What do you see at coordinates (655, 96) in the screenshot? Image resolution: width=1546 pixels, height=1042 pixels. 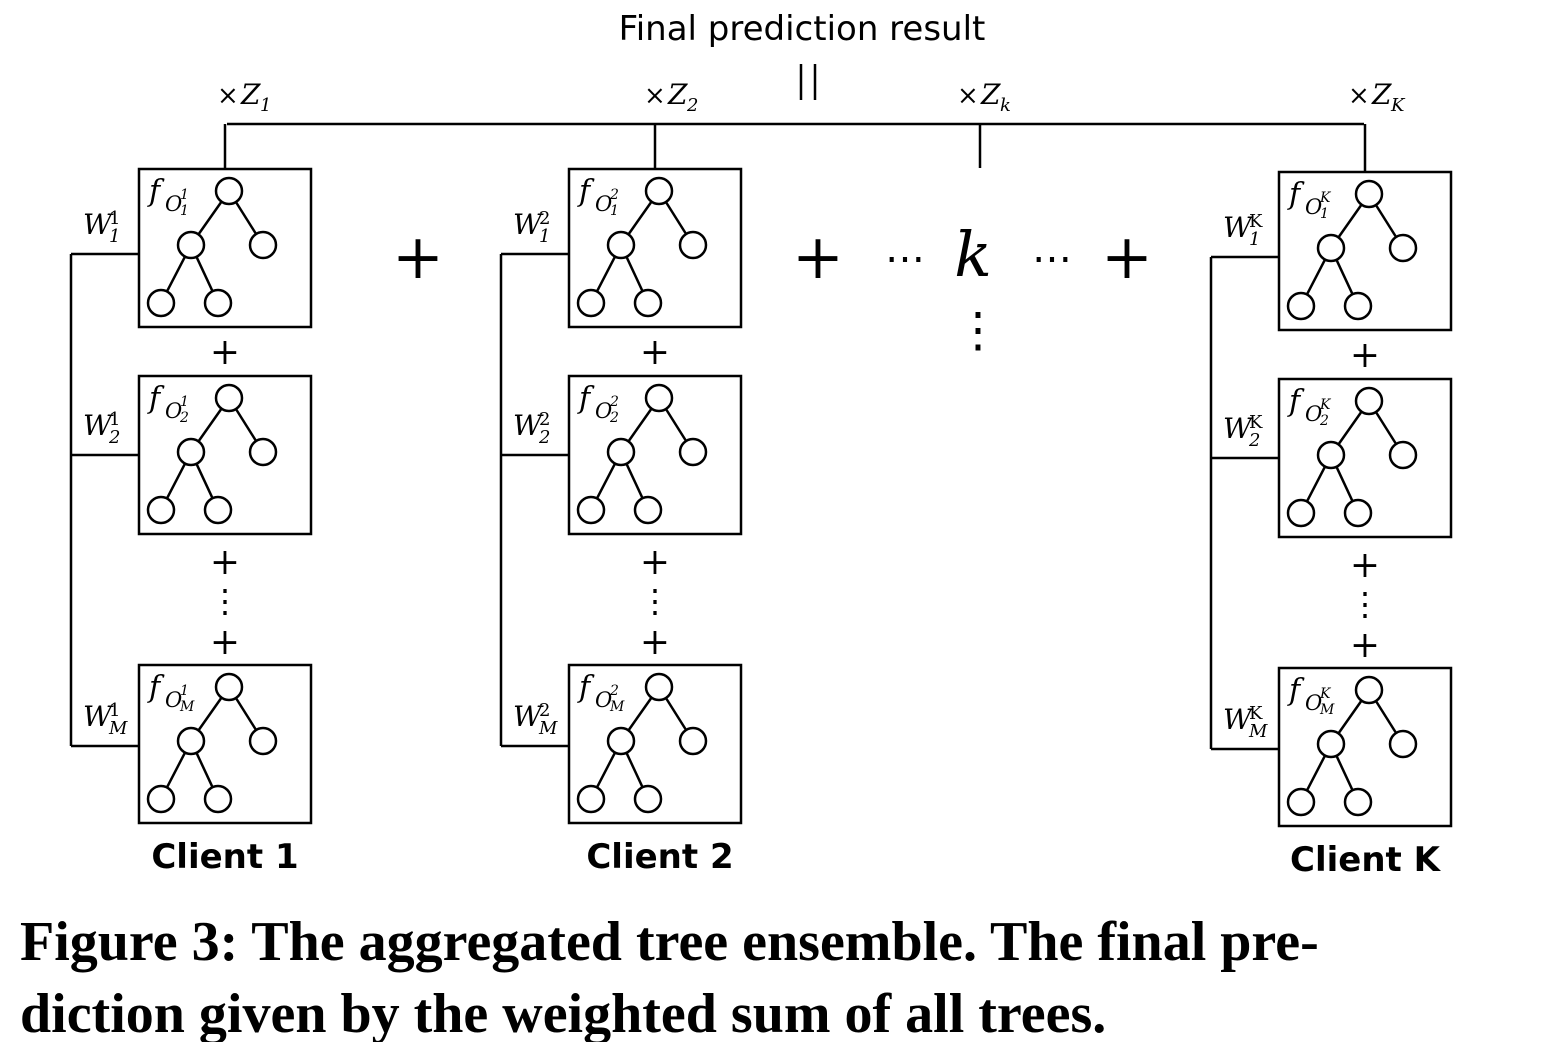 I see `times-sign: ×` at bounding box center [655, 96].